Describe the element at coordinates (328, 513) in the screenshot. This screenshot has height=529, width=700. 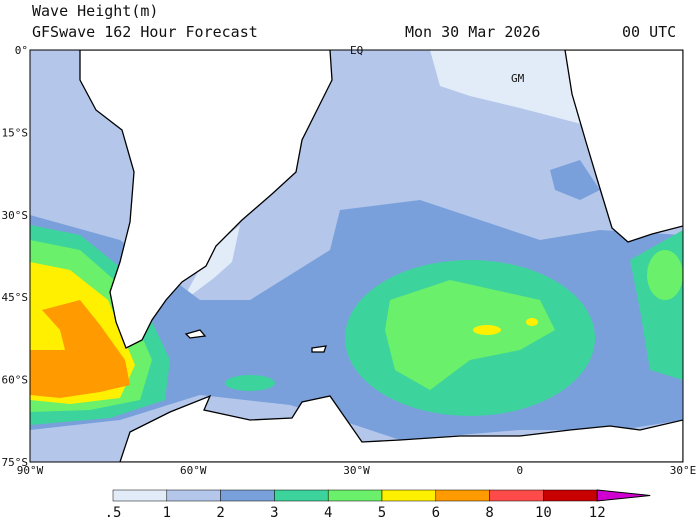
I see `colorbar-label: 4` at that location.